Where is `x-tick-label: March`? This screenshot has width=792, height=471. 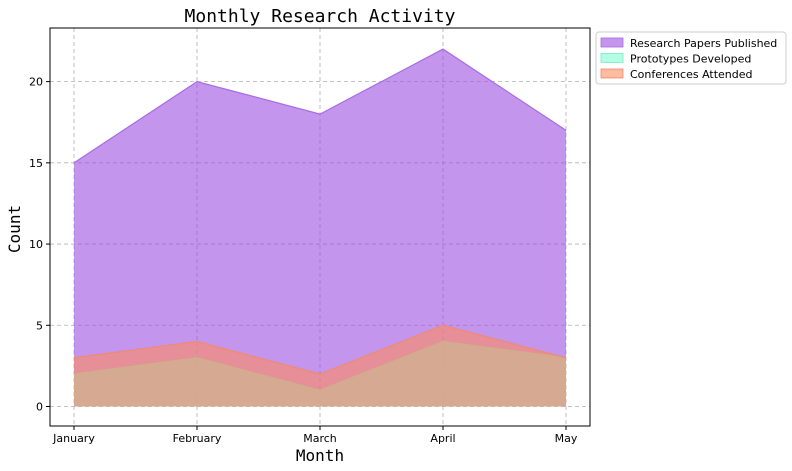 x-tick-label: March is located at coordinates (320, 438).